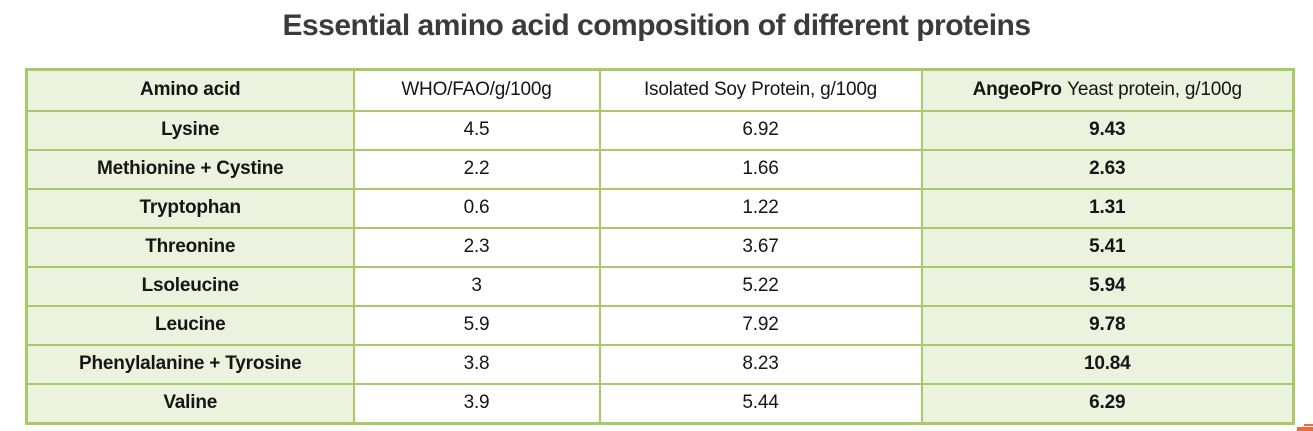 The height and width of the screenshot is (431, 1313). What do you see at coordinates (760, 169) in the screenshot?
I see `cell-soy-protein: 1.66` at bounding box center [760, 169].